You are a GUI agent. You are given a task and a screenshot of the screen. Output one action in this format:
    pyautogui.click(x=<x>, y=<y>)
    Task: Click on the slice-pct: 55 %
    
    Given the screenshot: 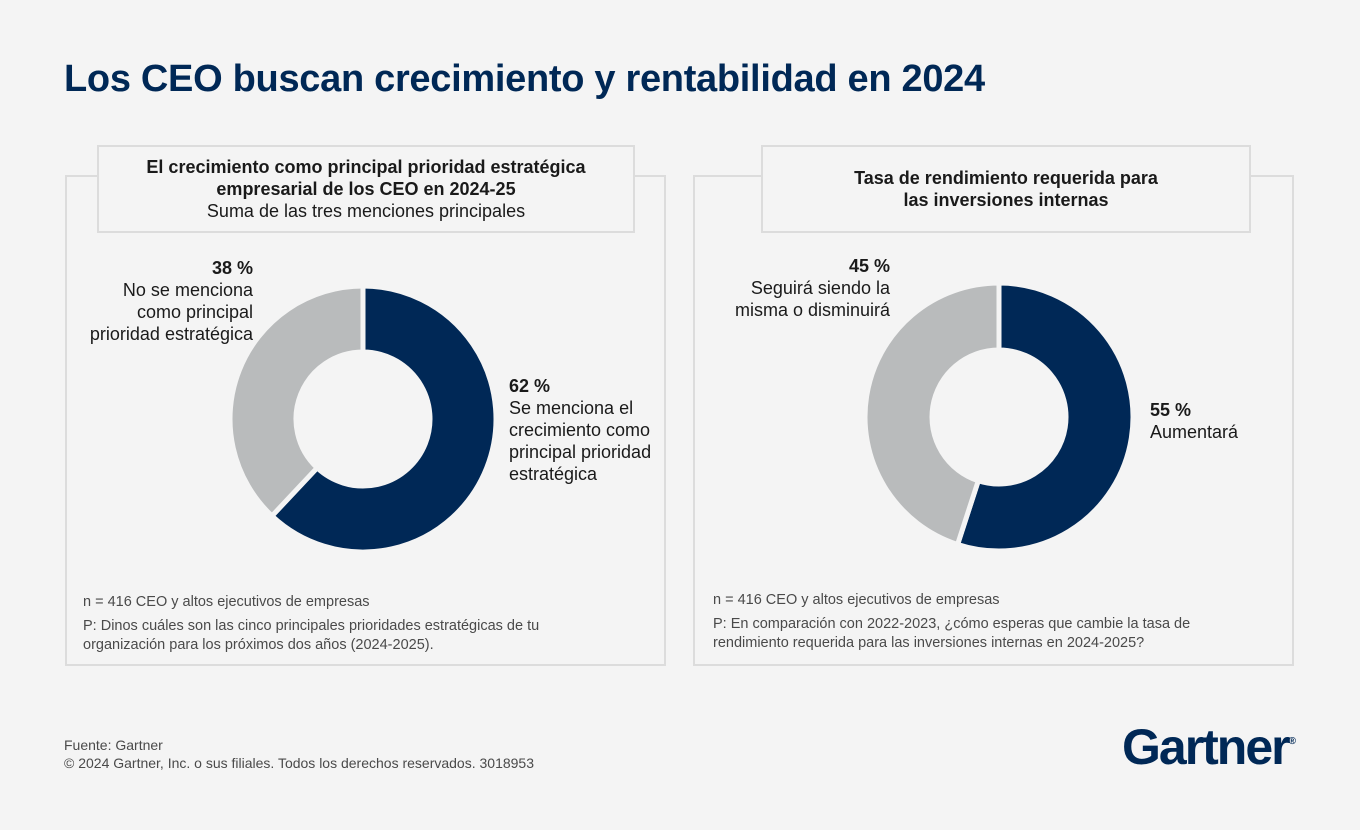 What is the action you would take?
    pyautogui.click(x=1171, y=410)
    